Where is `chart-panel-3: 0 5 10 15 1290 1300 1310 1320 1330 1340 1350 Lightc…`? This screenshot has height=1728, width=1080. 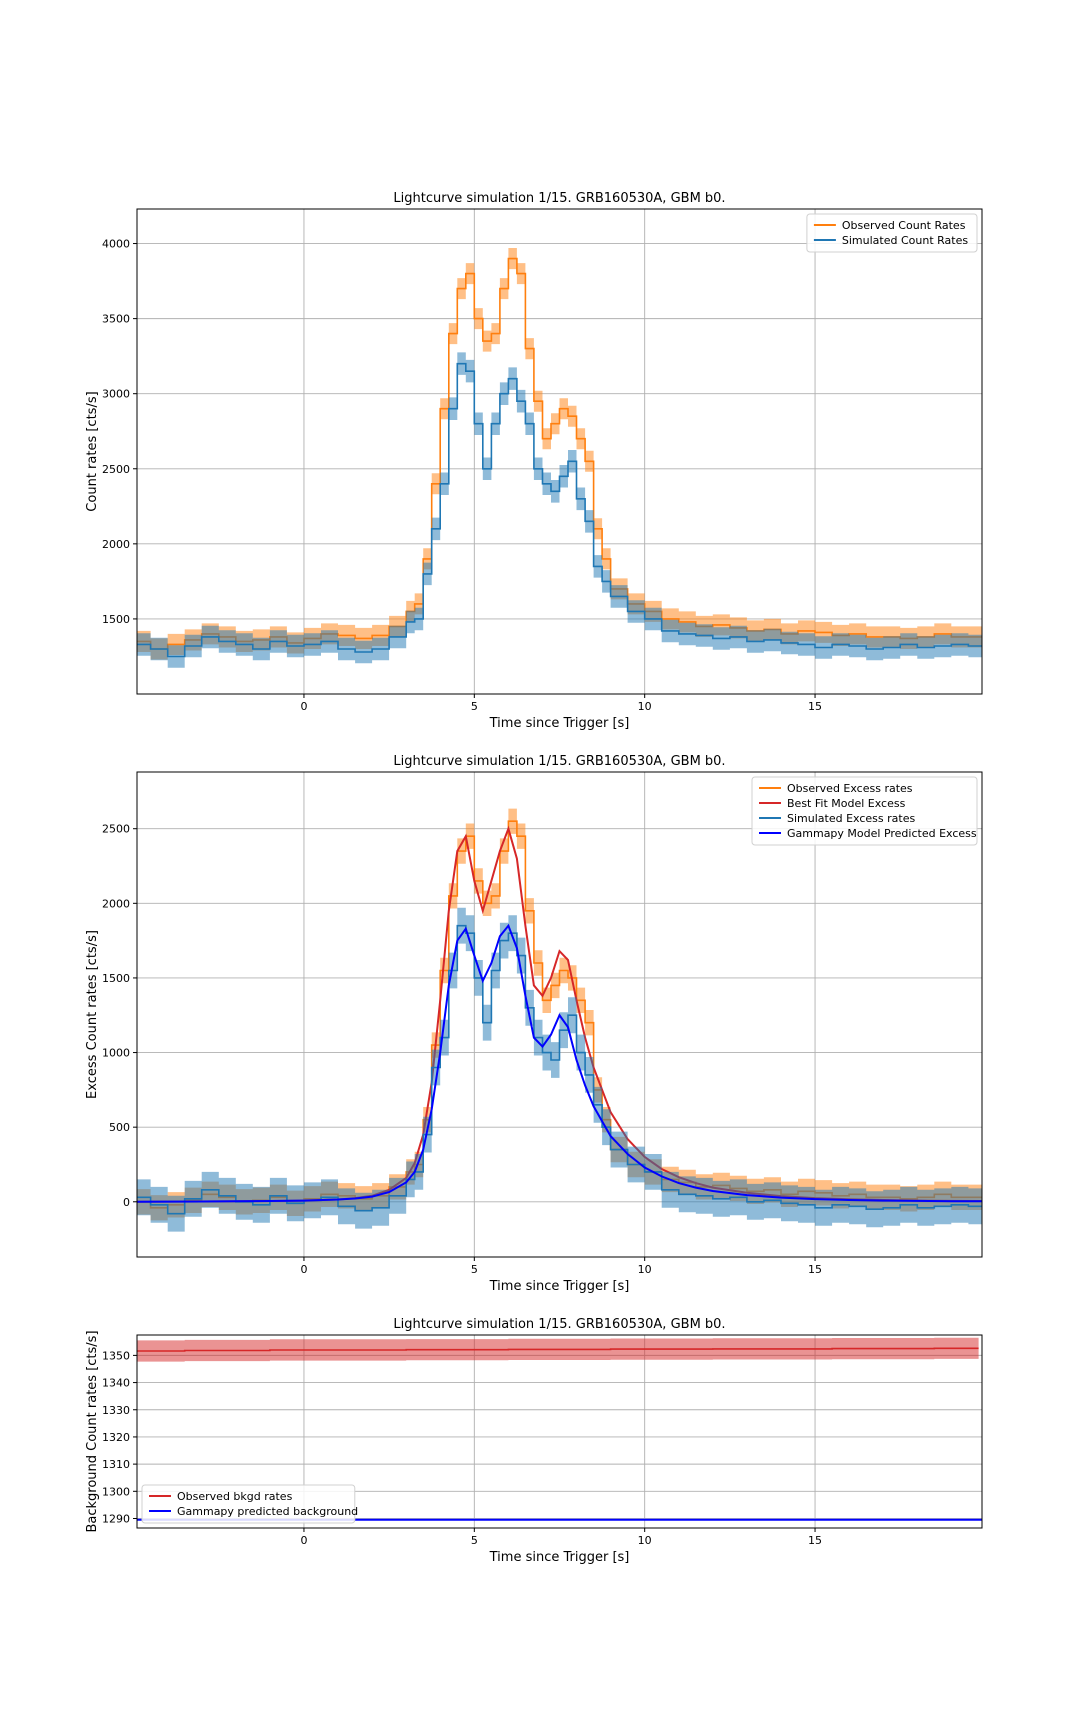 chart-panel-3: 0 5 10 15 1290 1300 1310 1320 1330 1340 1350 Lightc… is located at coordinates (534, 1441).